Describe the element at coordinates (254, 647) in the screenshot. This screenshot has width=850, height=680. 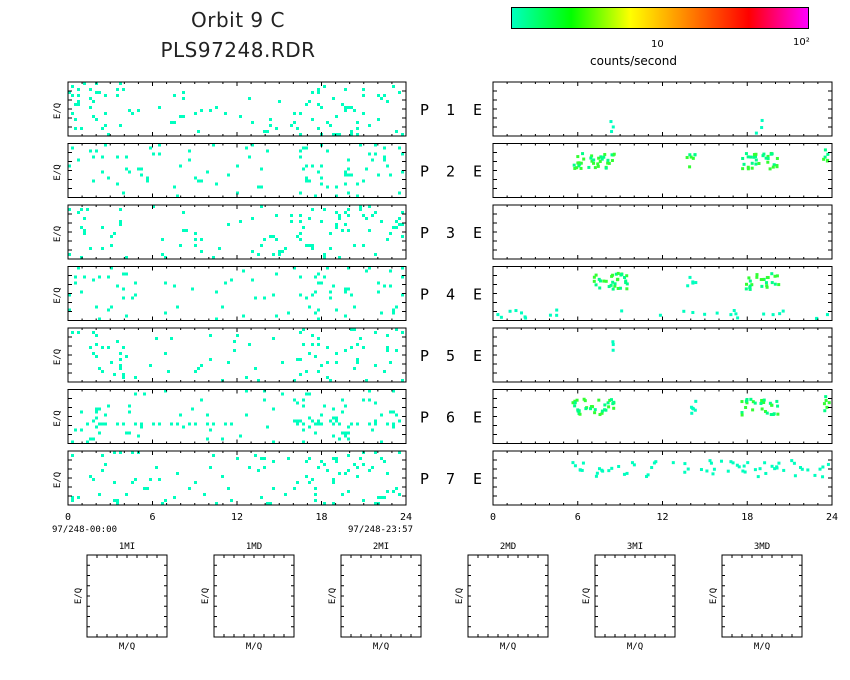
I see `mq-xlabel: M/Q` at that location.